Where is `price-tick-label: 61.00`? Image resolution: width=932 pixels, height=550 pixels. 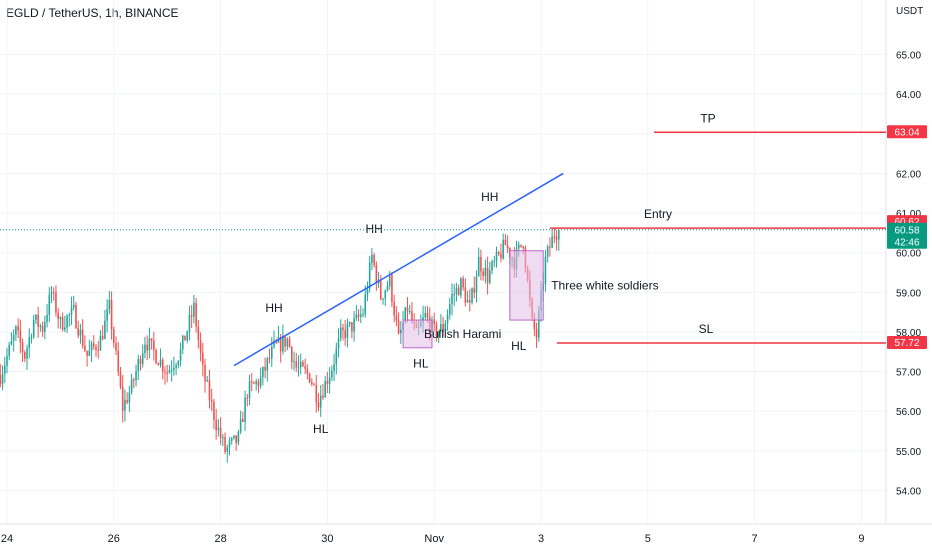 price-tick-label: 61.00 is located at coordinates (908, 214).